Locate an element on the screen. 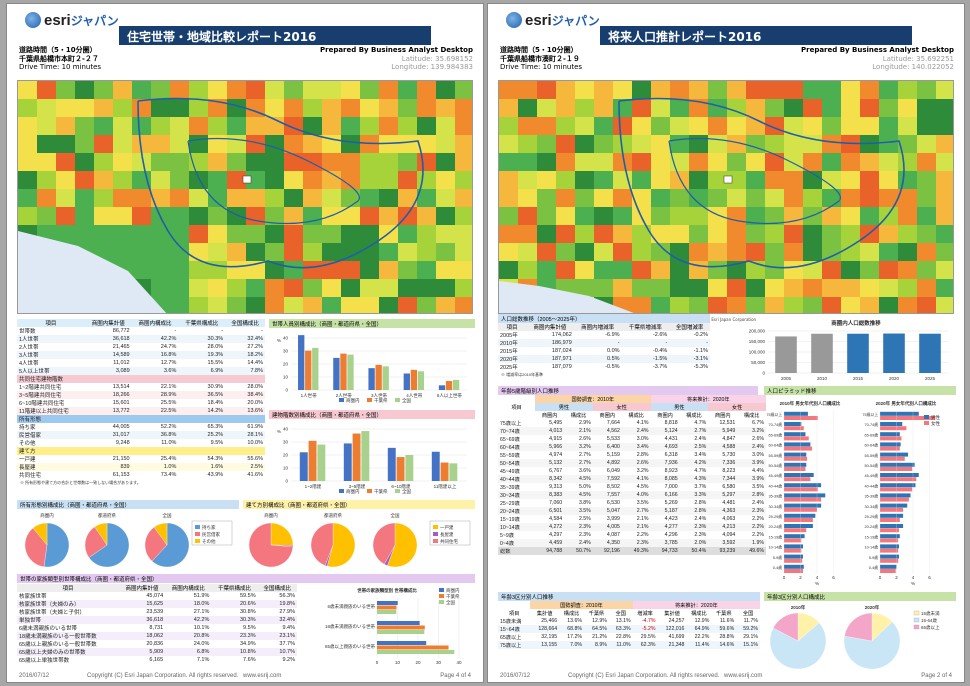 This screenshot has width=970, height=686. table-row: 2人世帯 21,465 24.7% 28.0% 27.2% is located at coordinates (141, 347).